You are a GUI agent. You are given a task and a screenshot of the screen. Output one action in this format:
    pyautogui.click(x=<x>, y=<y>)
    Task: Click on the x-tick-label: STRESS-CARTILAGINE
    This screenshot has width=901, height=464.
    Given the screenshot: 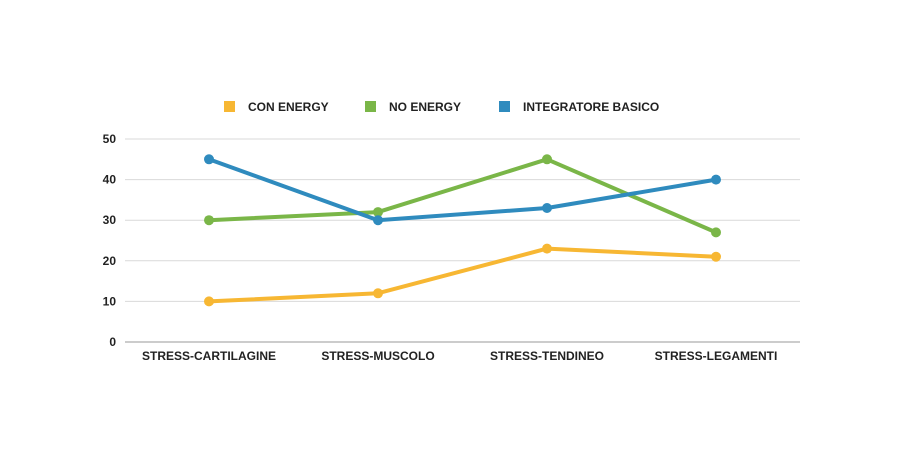 What is the action you would take?
    pyautogui.click(x=209, y=356)
    